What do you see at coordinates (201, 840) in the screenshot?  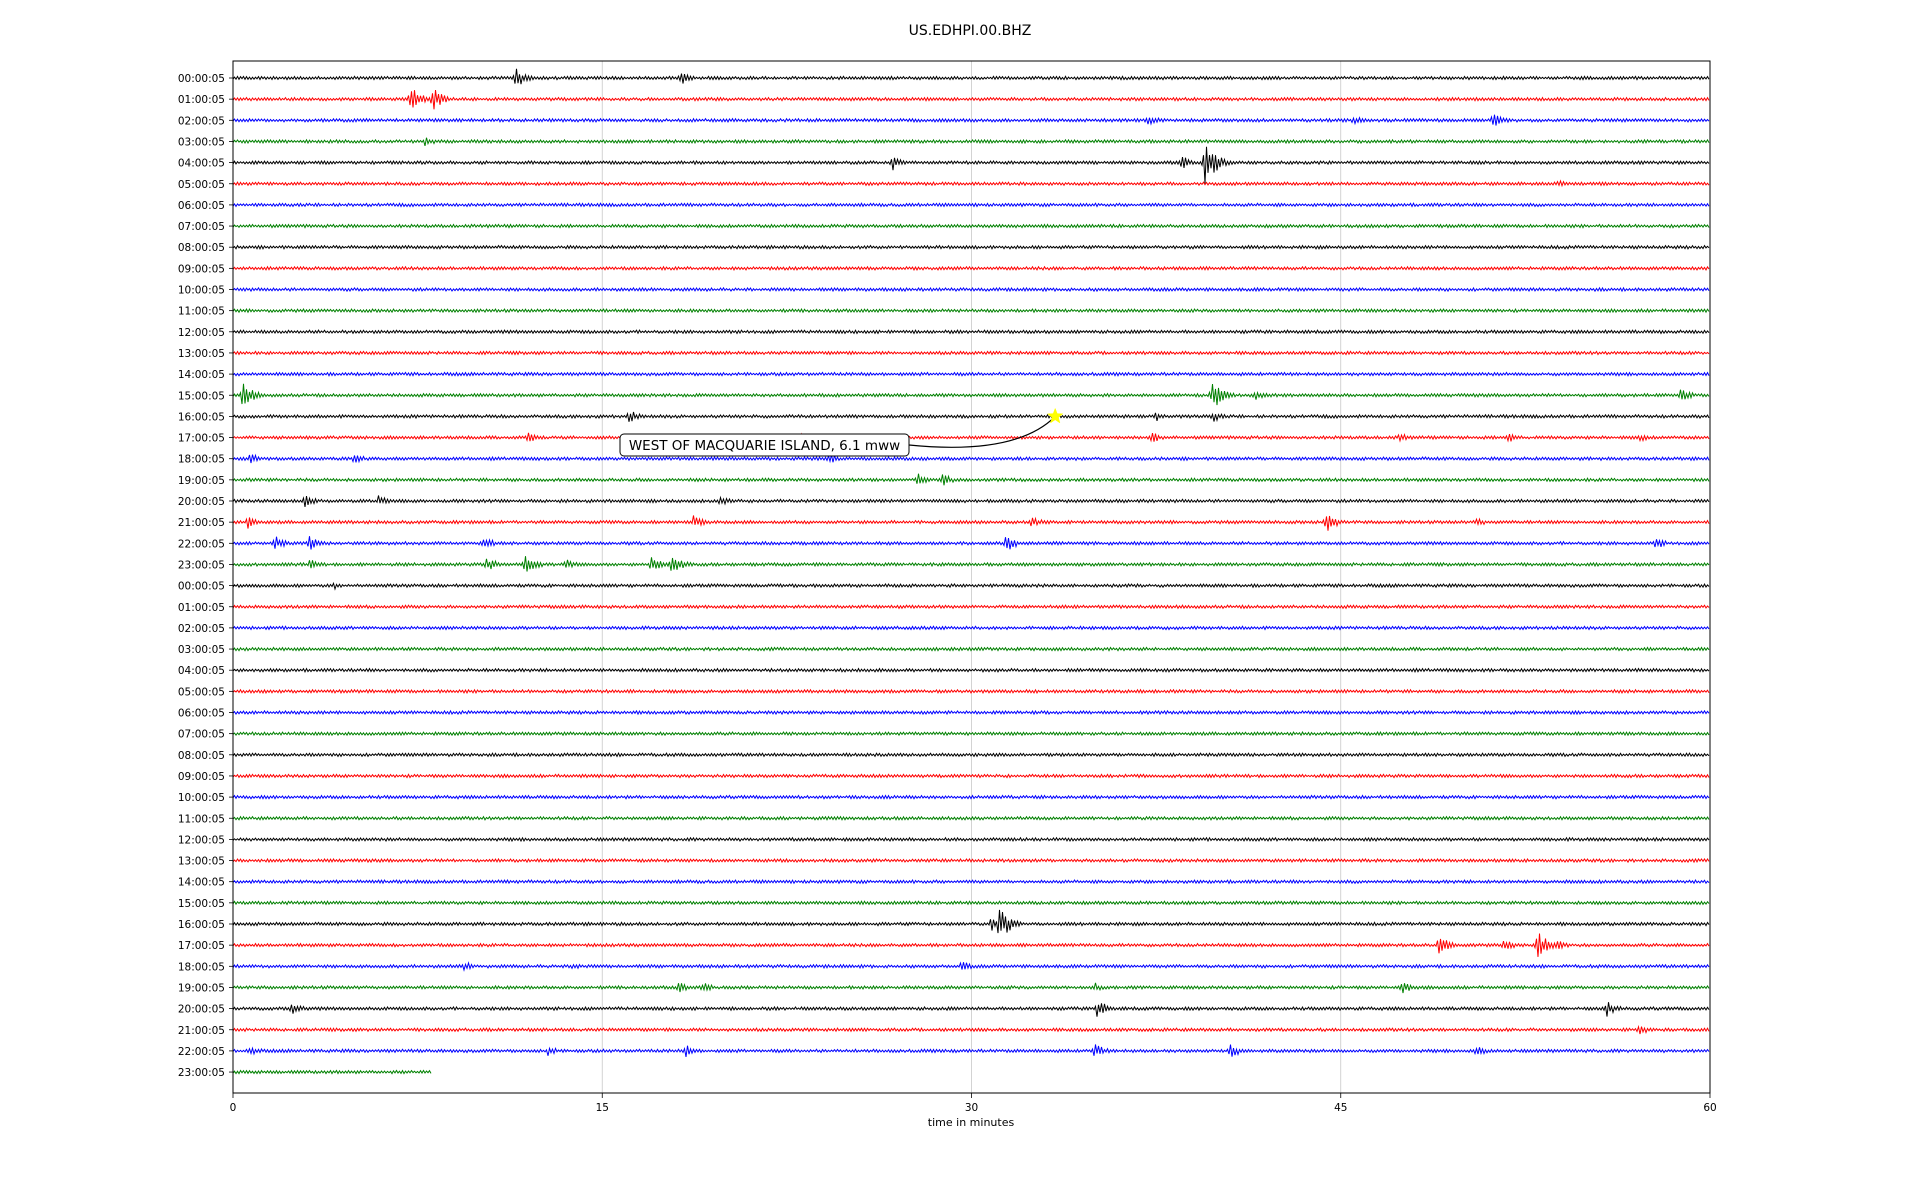 I see `y-tick-label-36: 12:00:05` at bounding box center [201, 840].